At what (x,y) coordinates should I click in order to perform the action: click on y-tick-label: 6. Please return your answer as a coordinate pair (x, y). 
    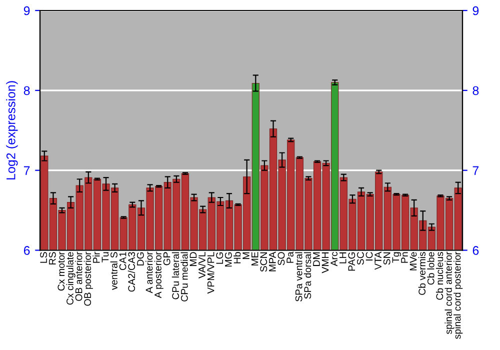
    Looking at the image, I should click on (27, 250).